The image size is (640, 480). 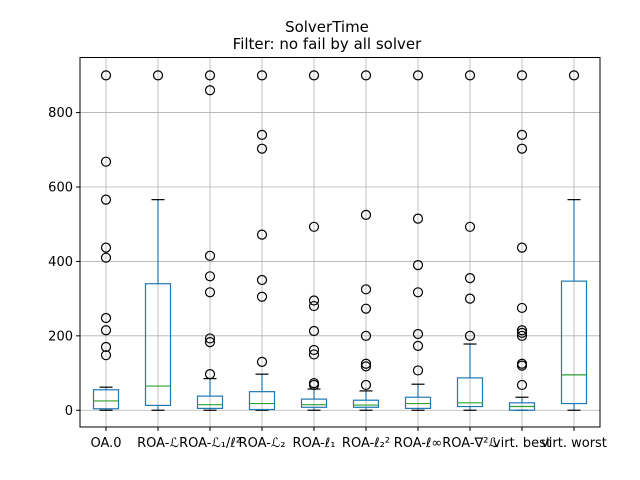 I want to click on box-virt. worst, so click(x=574, y=240).